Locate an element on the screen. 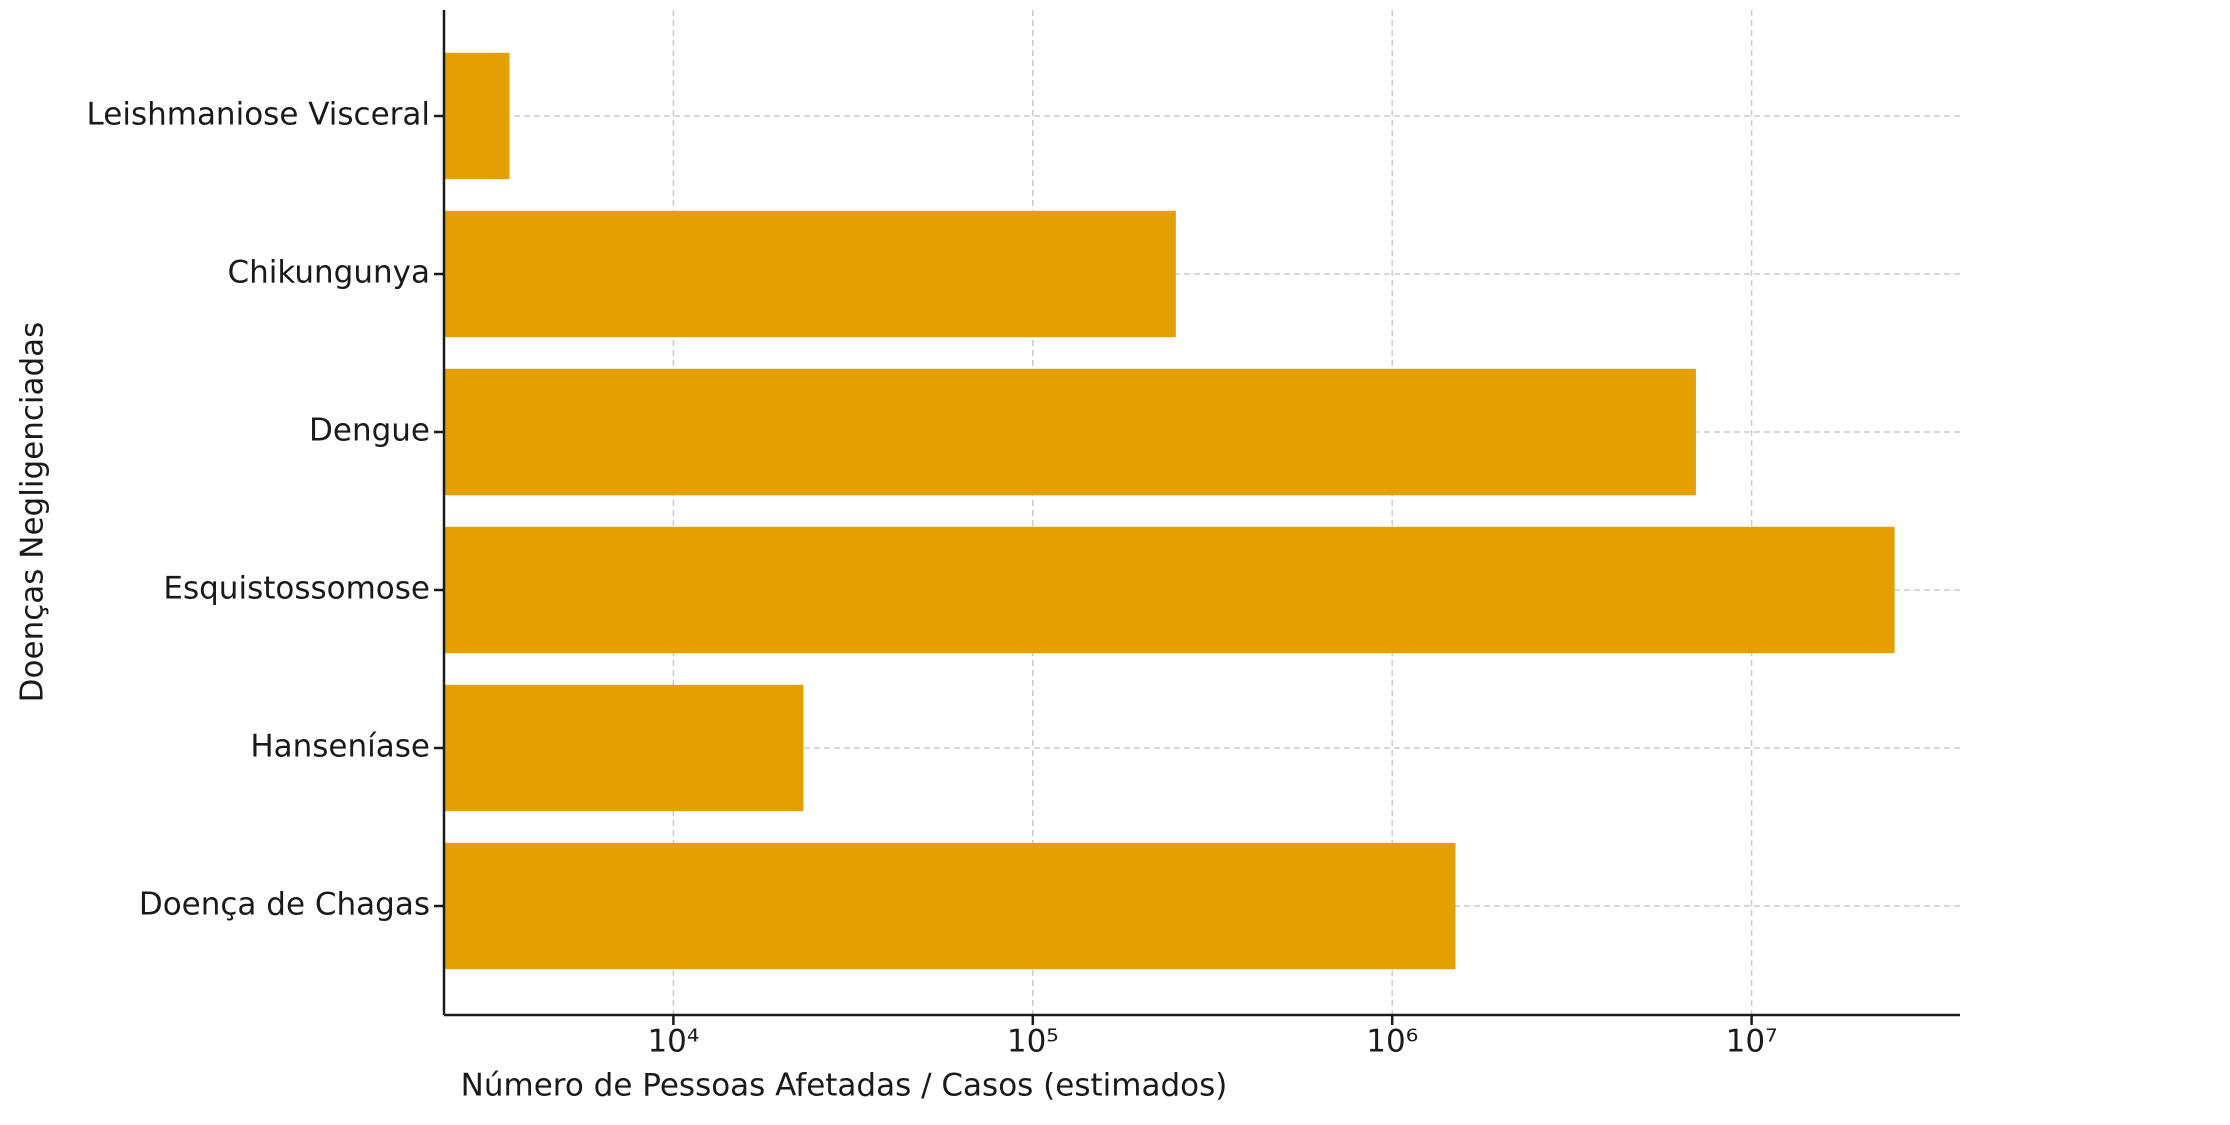 This screenshot has height=1125, width=2230. y-tick-label: Dengue is located at coordinates (369, 431).